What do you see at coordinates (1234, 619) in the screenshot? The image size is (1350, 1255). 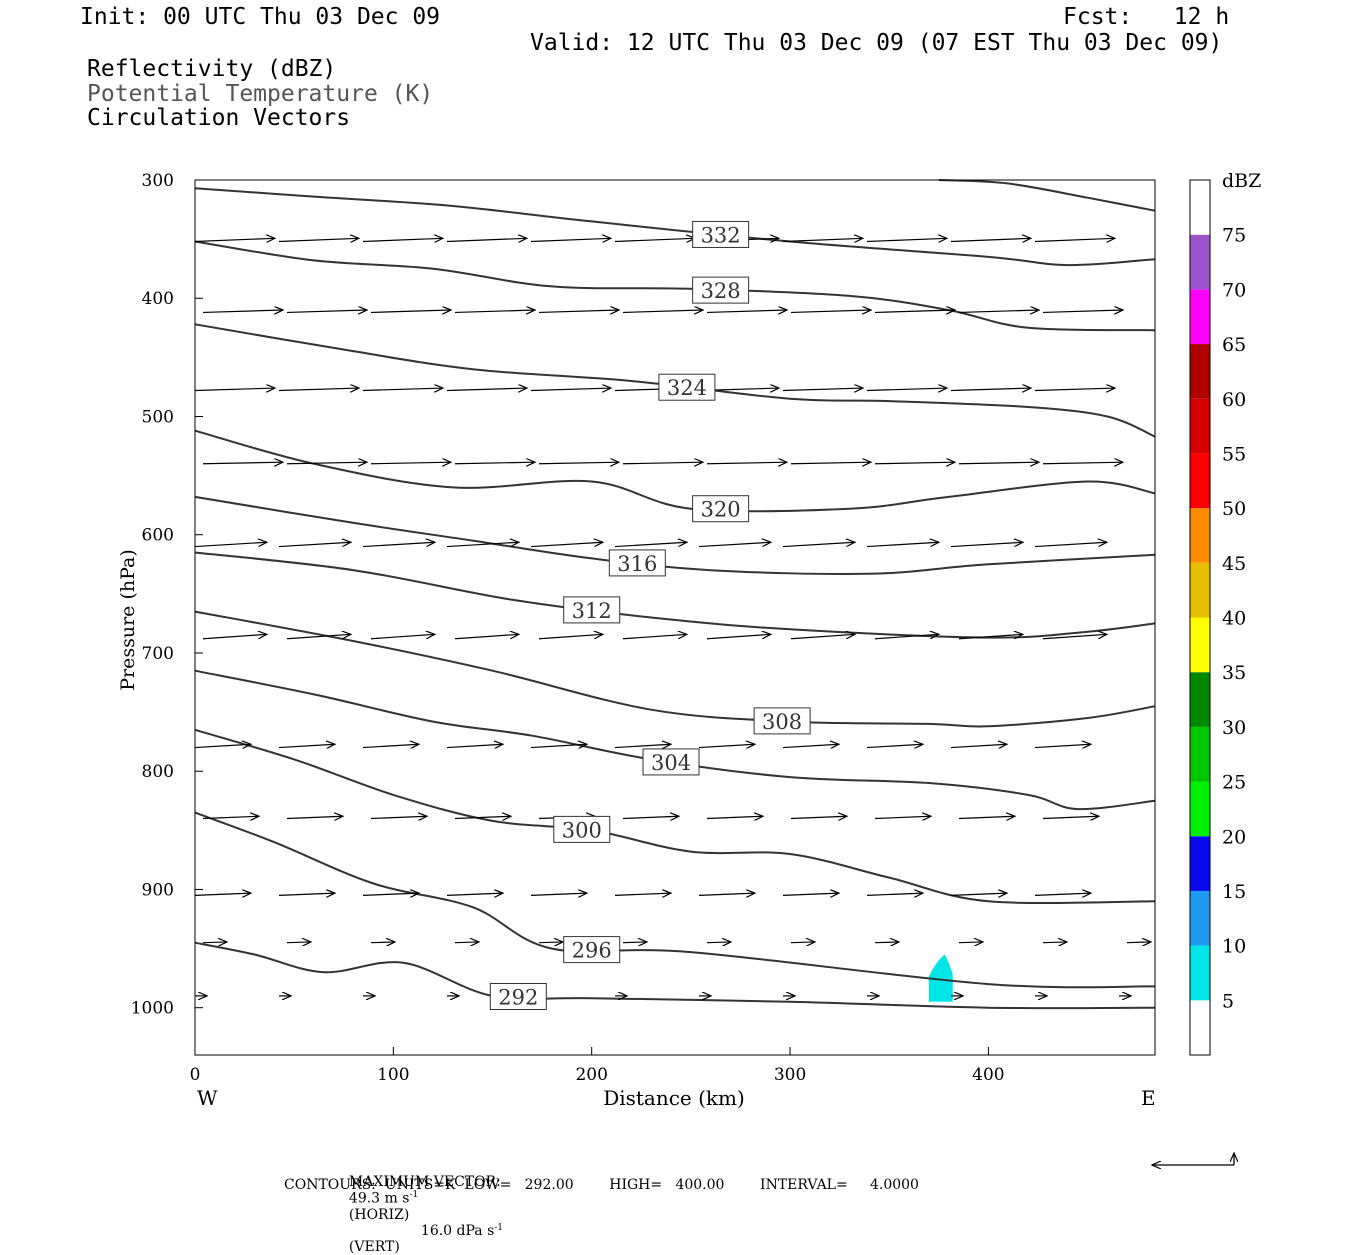 I see `colorbar-label: 40` at bounding box center [1234, 619].